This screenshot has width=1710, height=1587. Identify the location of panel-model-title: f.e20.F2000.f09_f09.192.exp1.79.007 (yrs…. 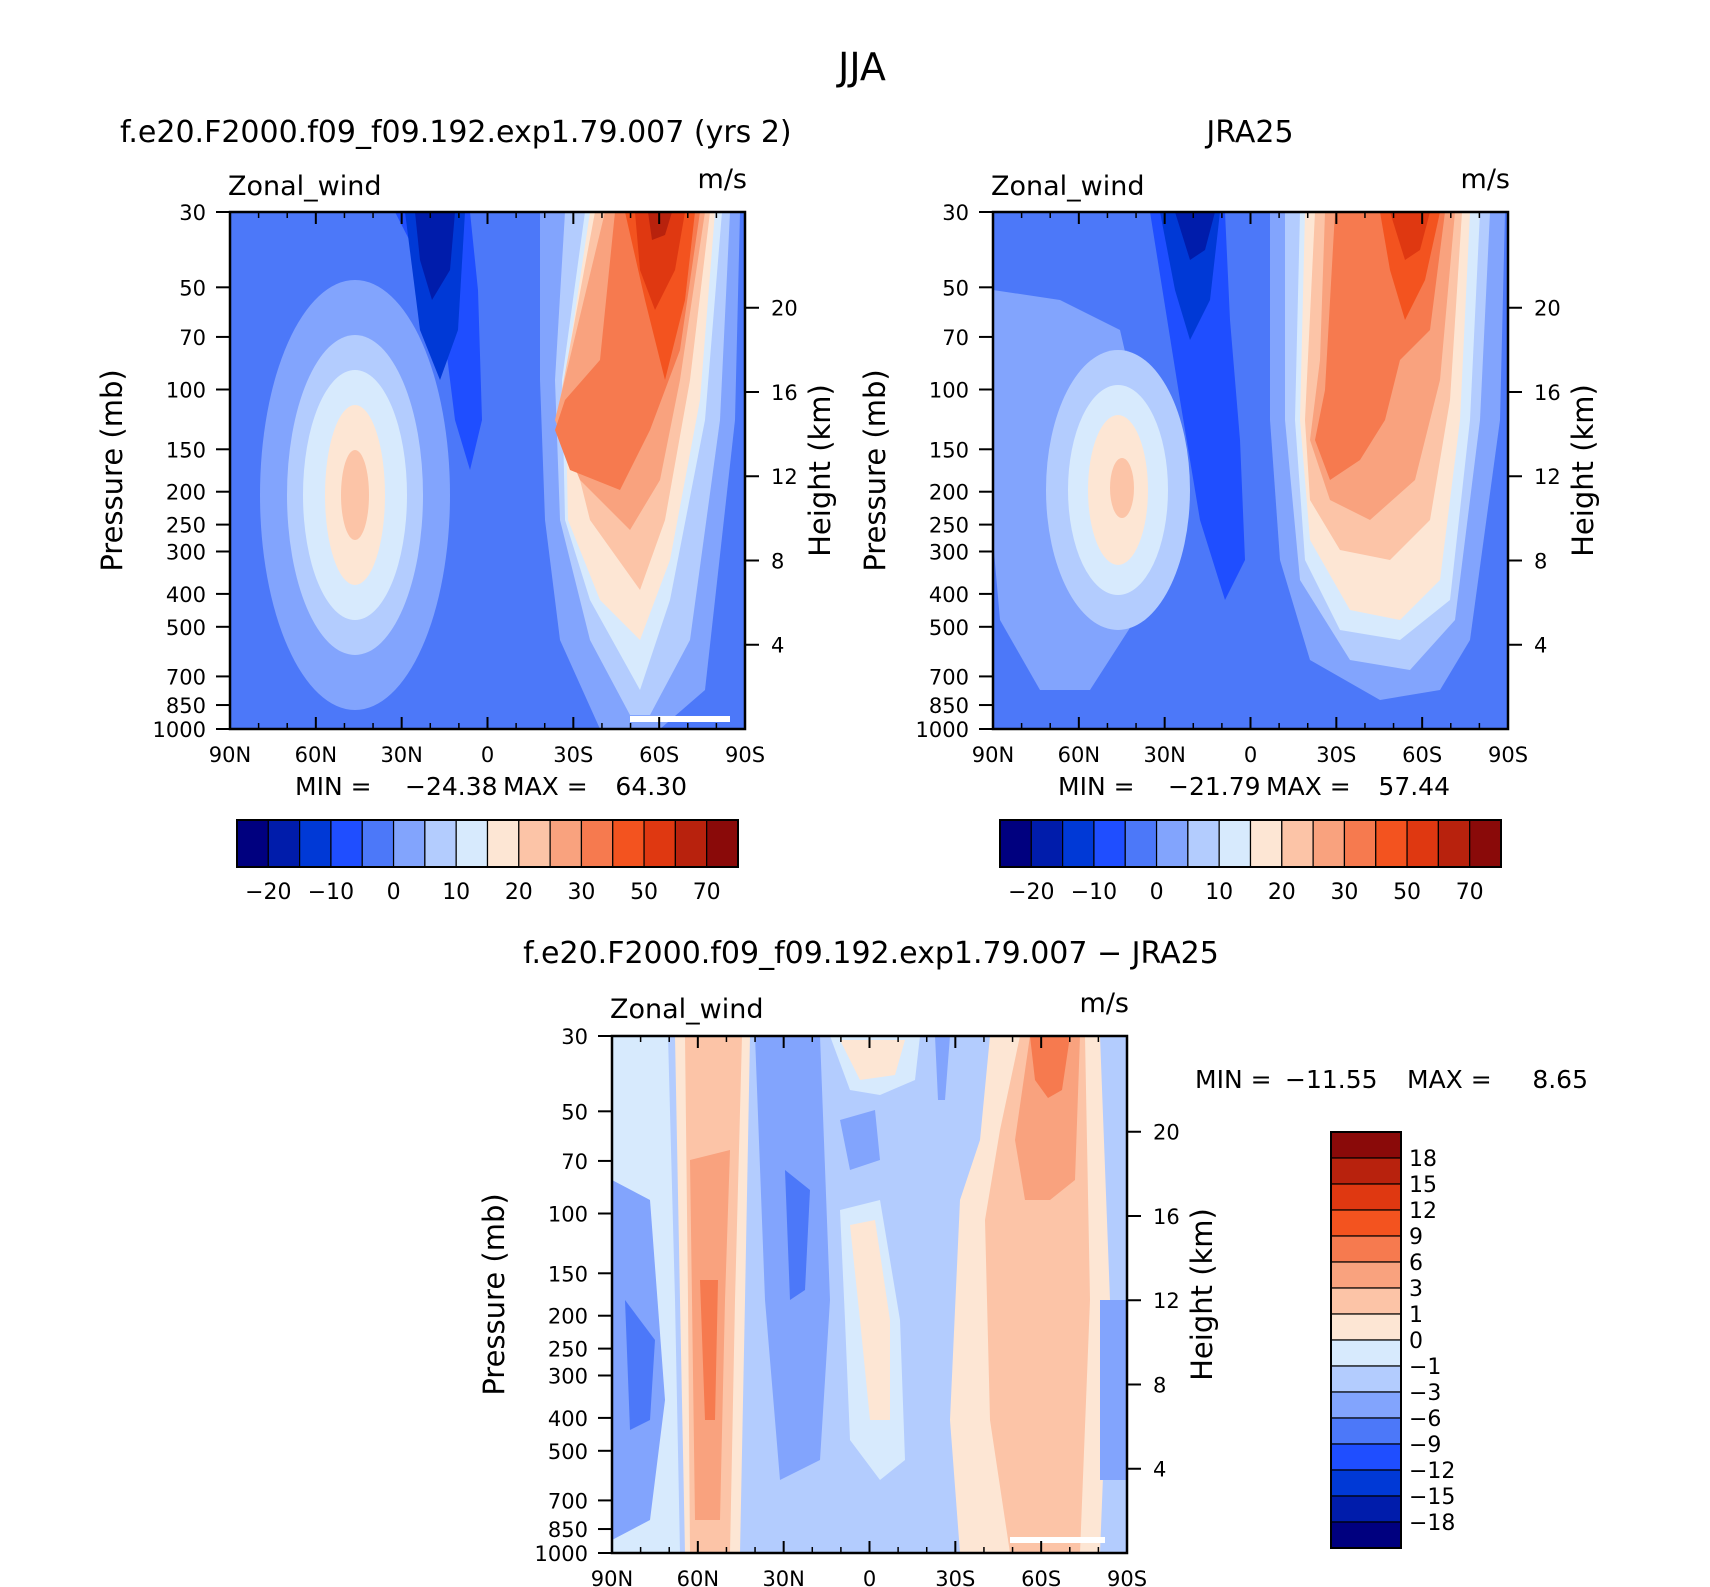
(456, 132).